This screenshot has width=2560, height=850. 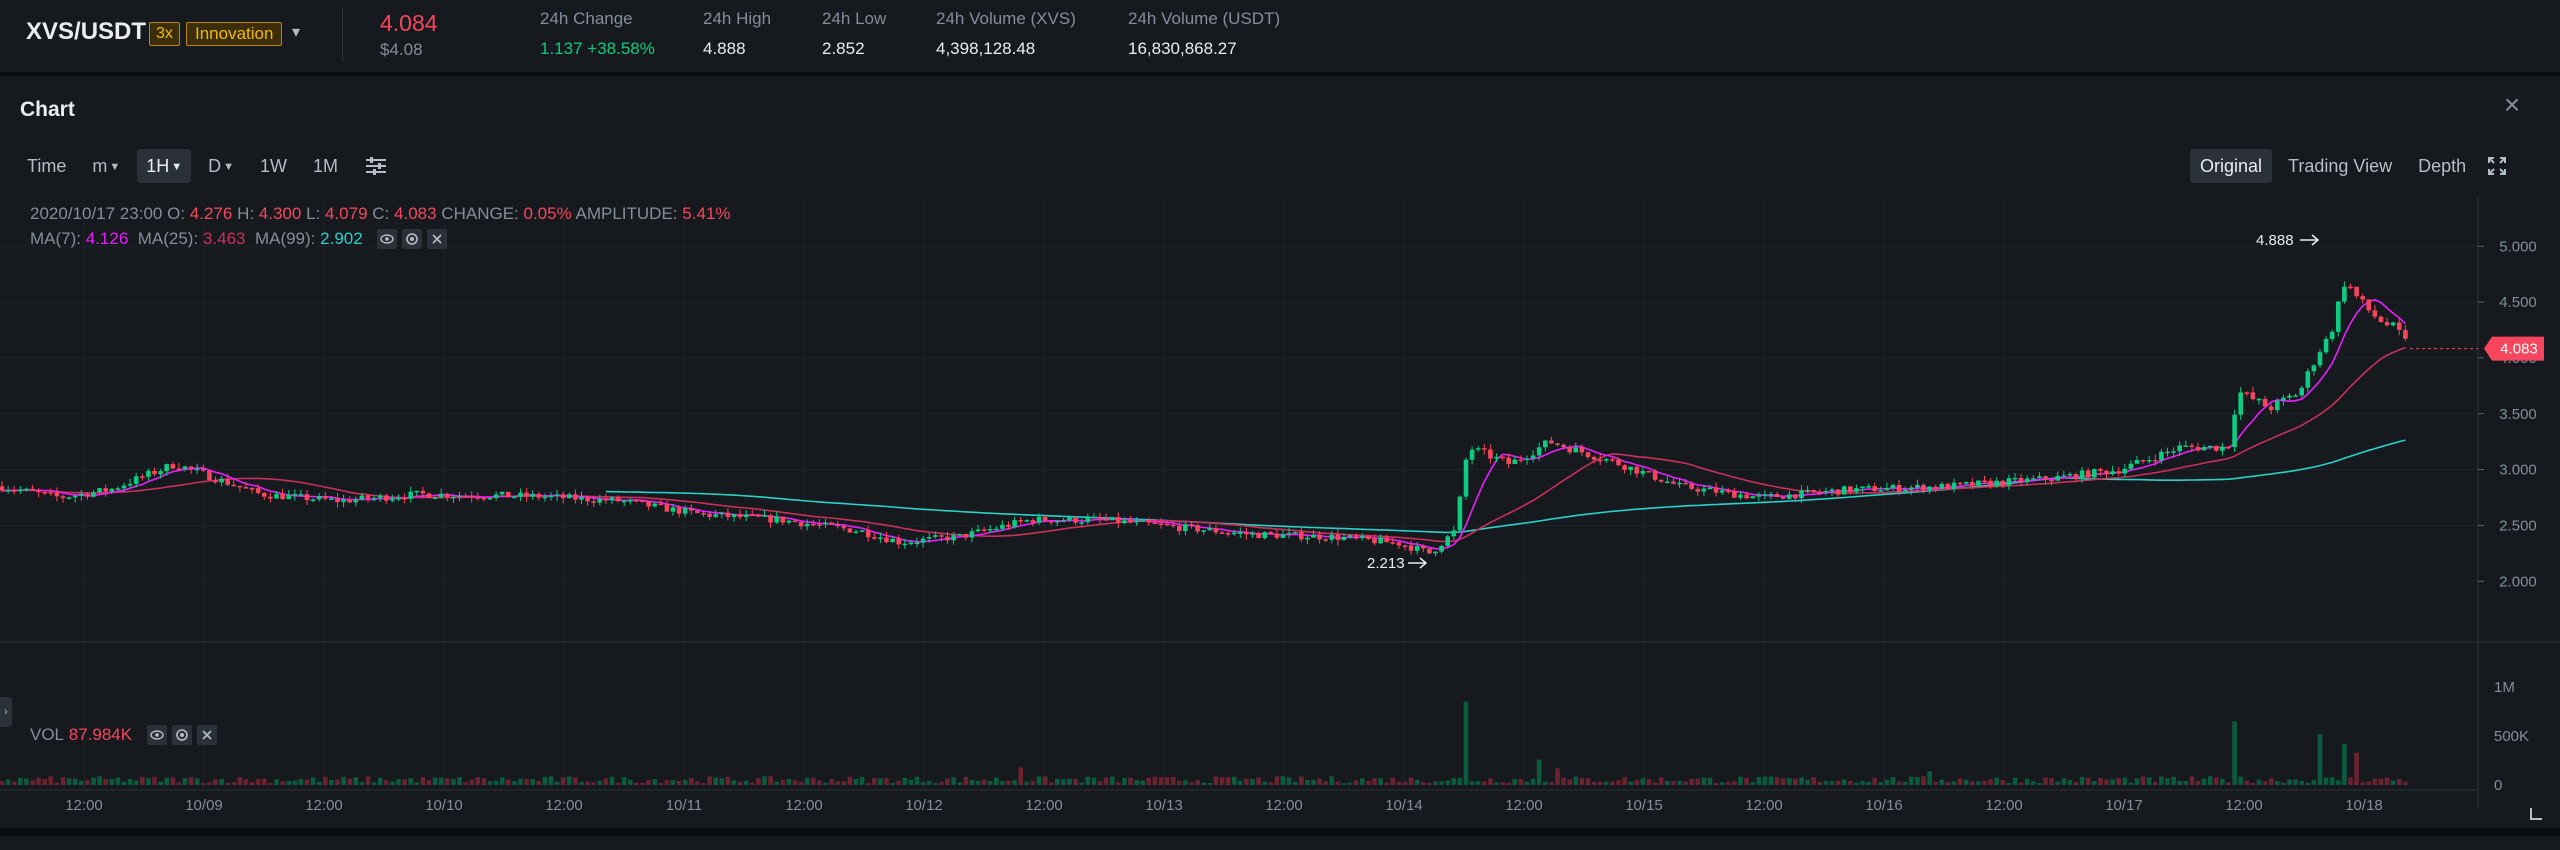 What do you see at coordinates (2231, 166) in the screenshot?
I see `view-original: Original` at bounding box center [2231, 166].